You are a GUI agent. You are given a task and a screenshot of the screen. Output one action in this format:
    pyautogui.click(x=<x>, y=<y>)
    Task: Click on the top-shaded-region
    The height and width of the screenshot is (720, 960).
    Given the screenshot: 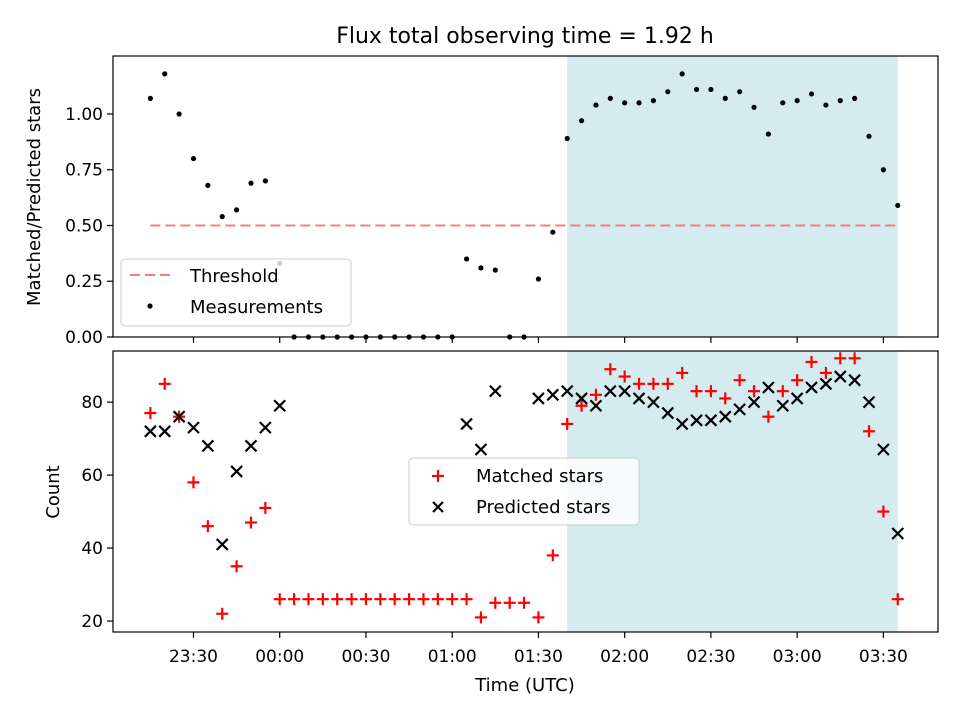 What is the action you would take?
    pyautogui.click(x=732, y=196)
    